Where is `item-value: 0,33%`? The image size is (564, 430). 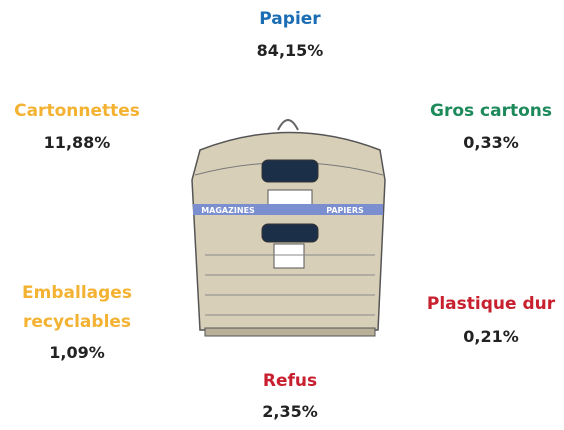
item-value: 0,33% is located at coordinates (491, 142).